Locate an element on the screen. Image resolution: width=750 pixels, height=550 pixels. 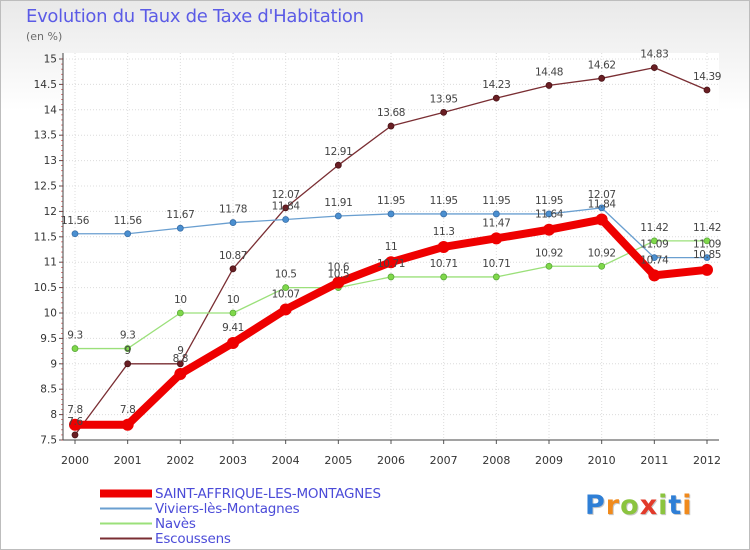
logo-letter: i is located at coordinates (687, 505).